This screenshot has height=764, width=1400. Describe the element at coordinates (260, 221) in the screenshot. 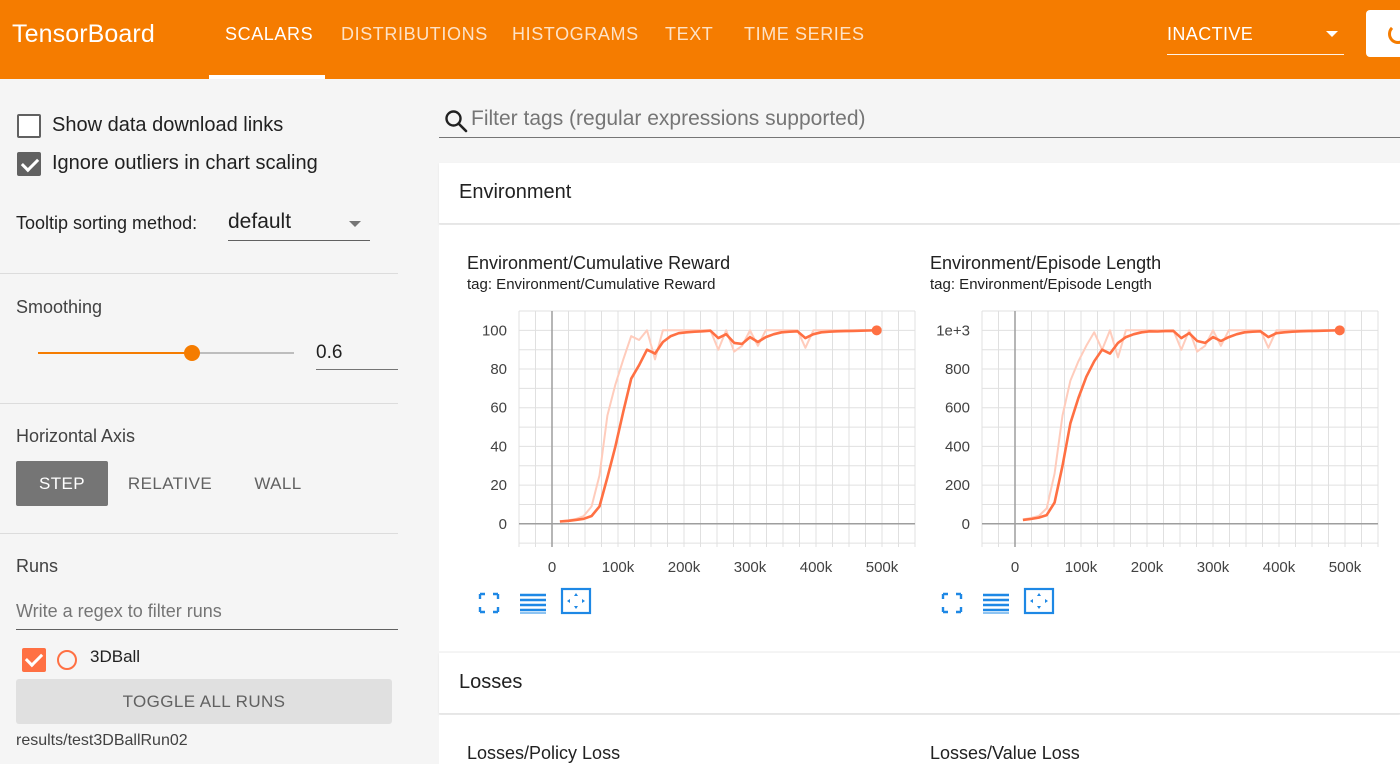

I see `tooltip-sorting-value: default` at that location.